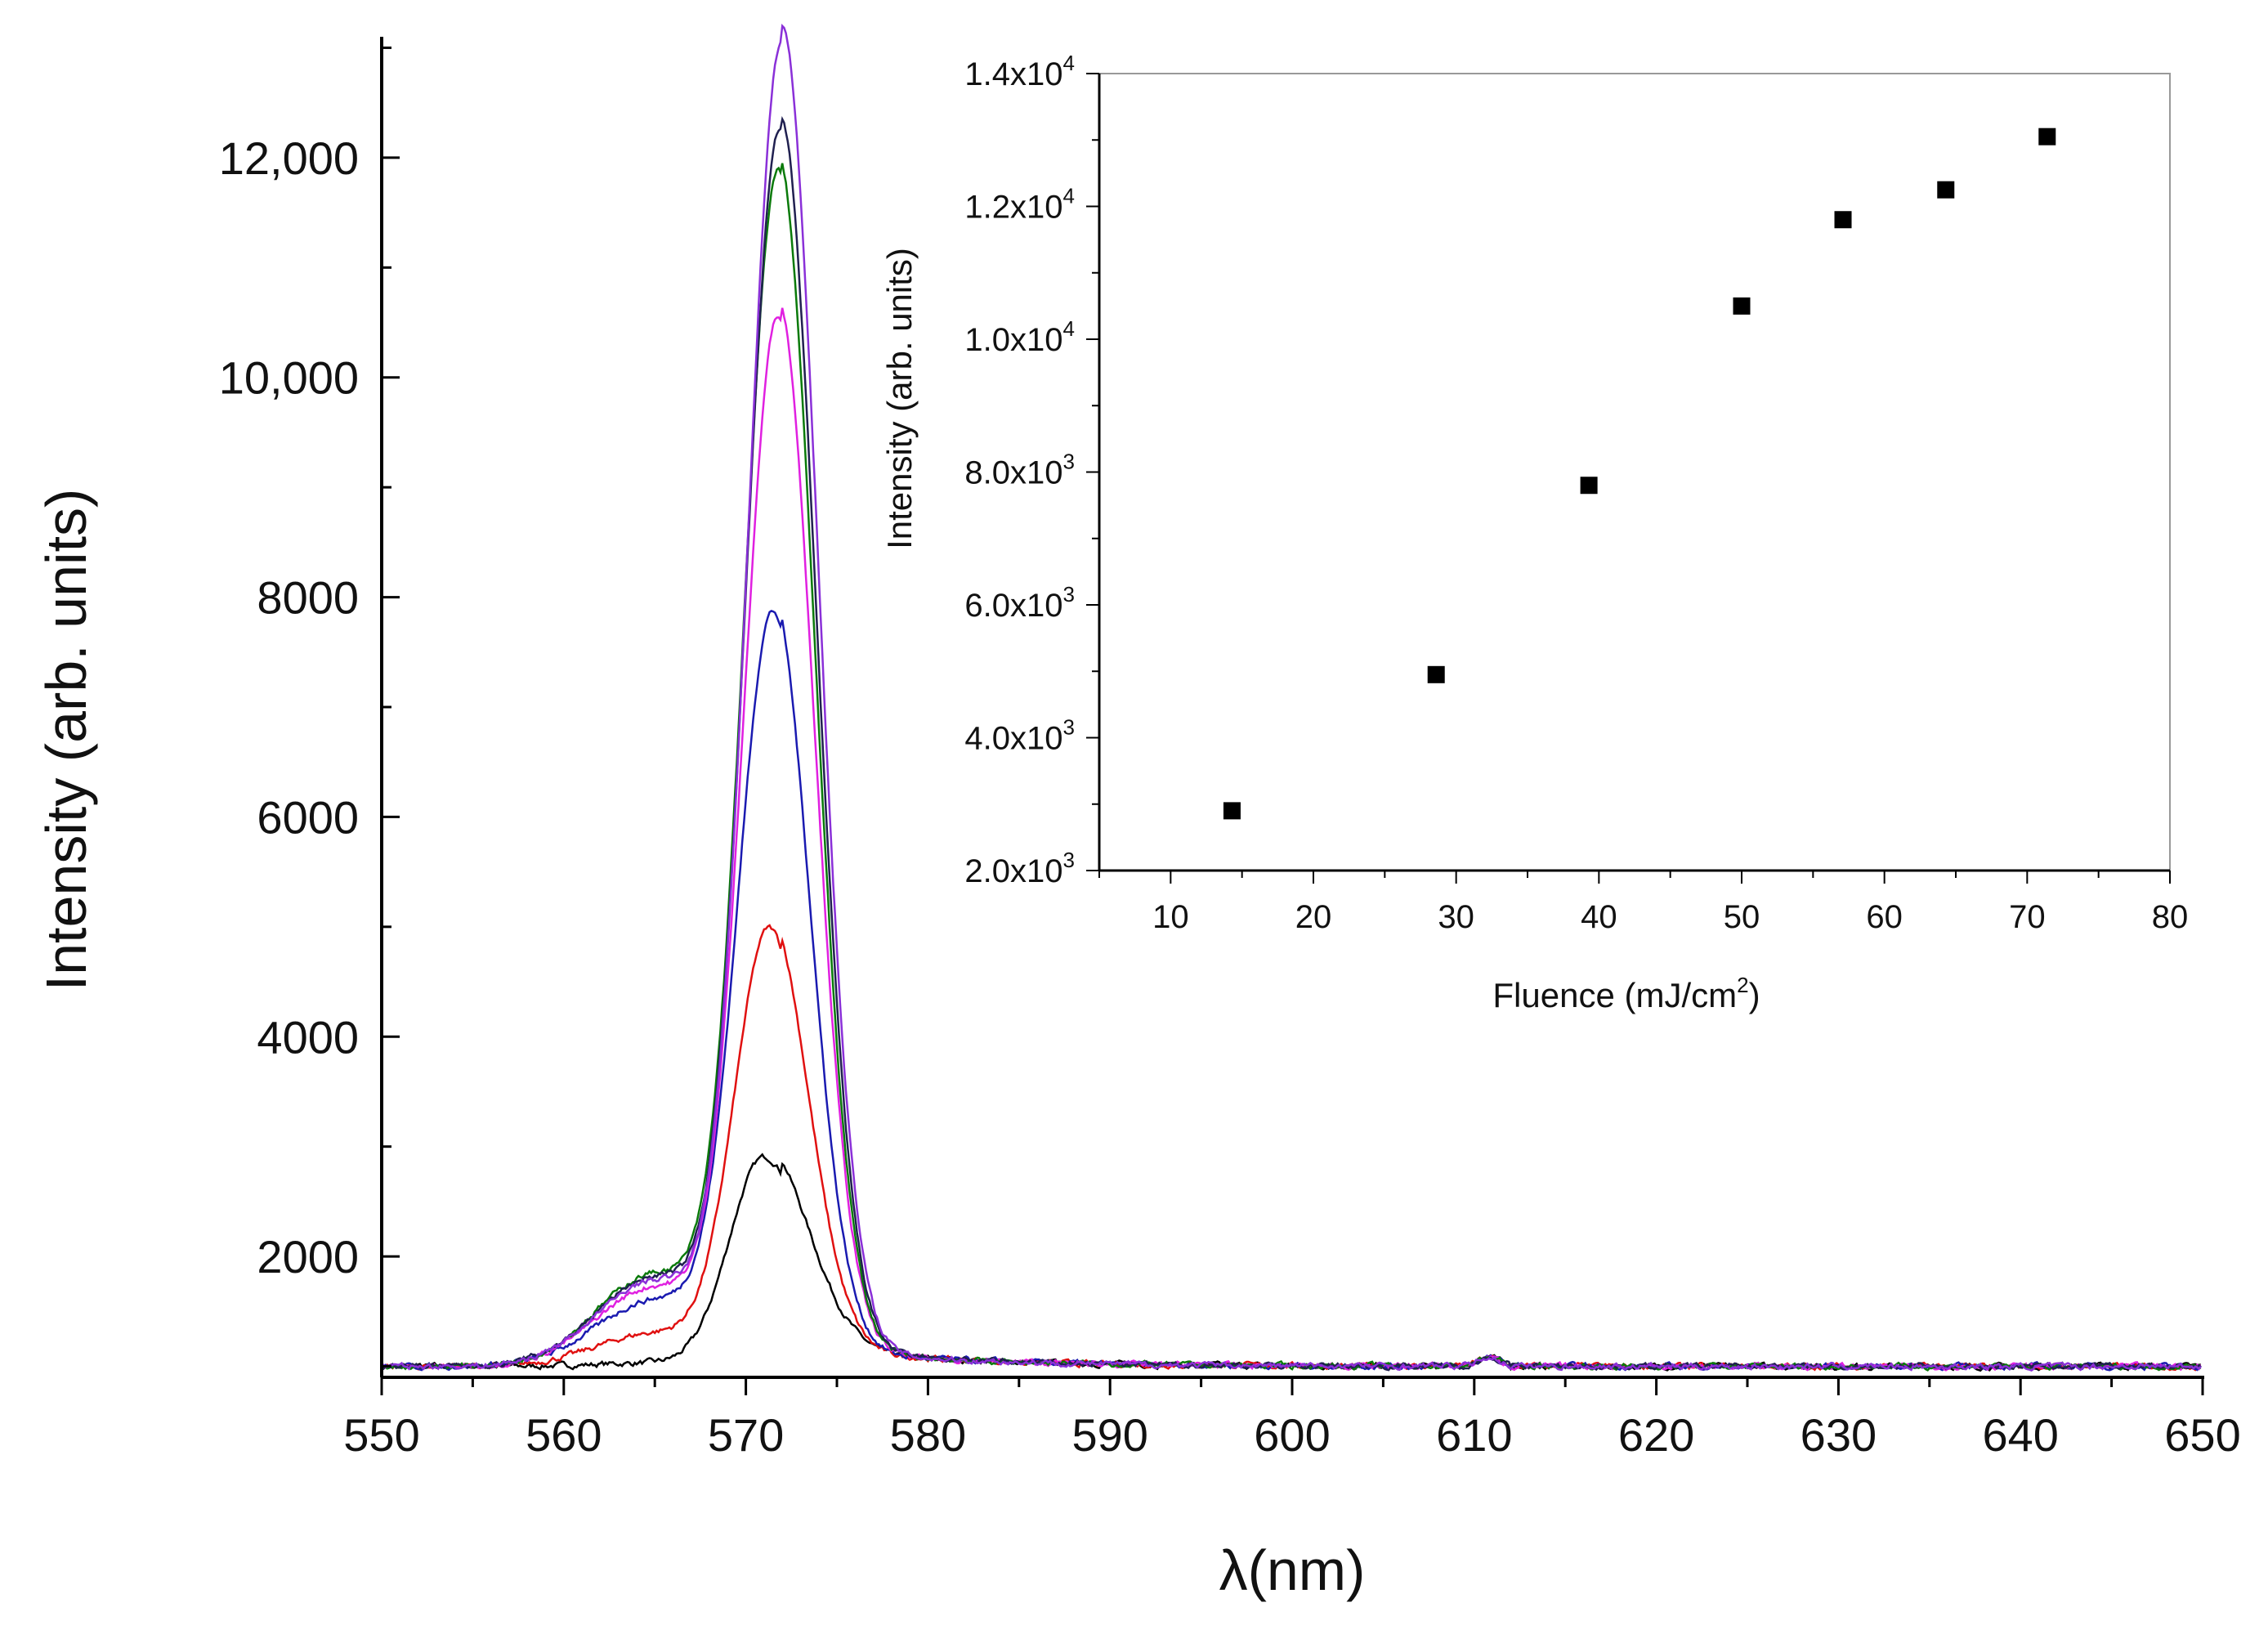 Image resolution: width=2268 pixels, height=1625 pixels. Describe the element at coordinates (1170, 917) in the screenshot. I see `inset-x-tick-label: 10` at that location.